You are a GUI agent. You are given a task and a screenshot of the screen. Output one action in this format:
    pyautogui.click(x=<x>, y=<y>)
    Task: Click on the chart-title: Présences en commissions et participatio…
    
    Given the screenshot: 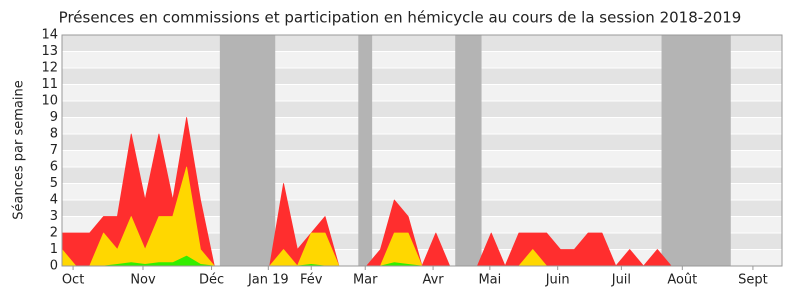 What is the action you would take?
    pyautogui.click(x=400, y=18)
    